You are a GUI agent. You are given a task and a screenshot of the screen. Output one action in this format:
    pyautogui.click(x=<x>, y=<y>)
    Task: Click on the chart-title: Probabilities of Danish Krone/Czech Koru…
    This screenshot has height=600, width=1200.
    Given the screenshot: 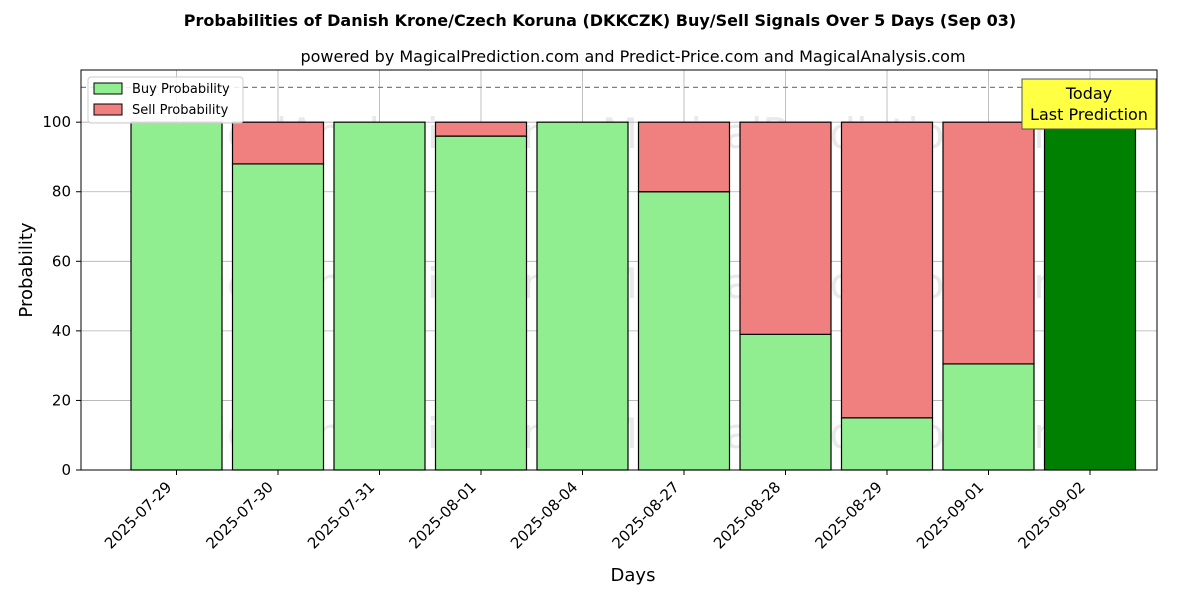 What is the action you would take?
    pyautogui.click(x=600, y=20)
    